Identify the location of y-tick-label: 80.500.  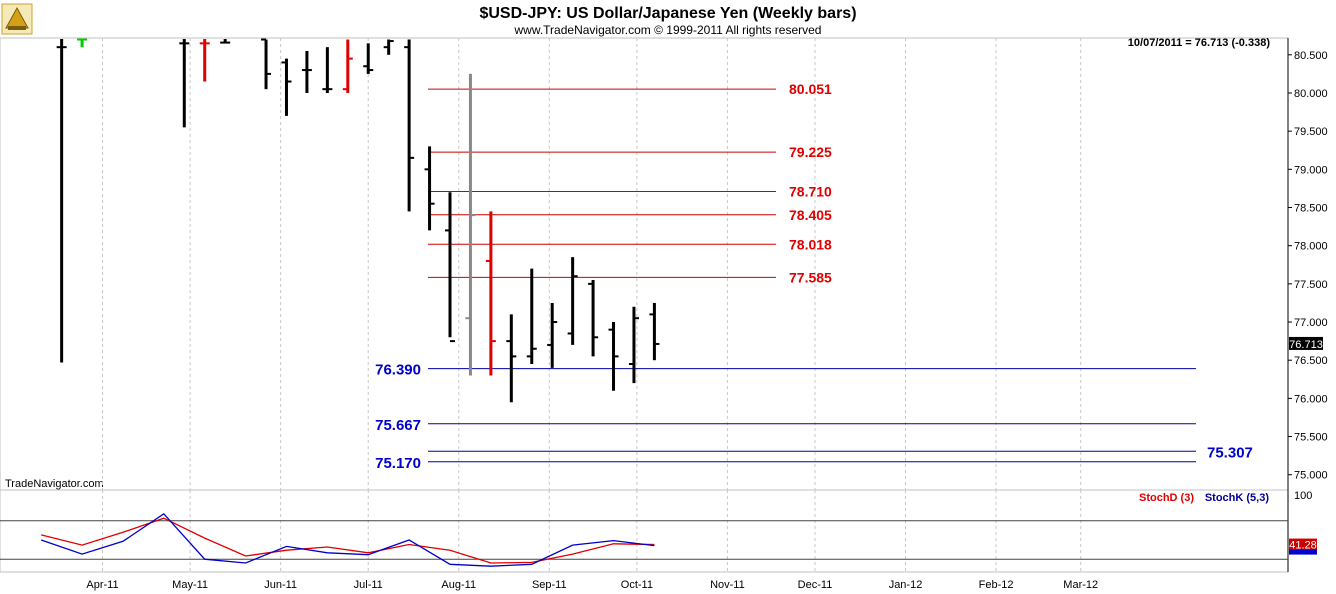
(1311, 56).